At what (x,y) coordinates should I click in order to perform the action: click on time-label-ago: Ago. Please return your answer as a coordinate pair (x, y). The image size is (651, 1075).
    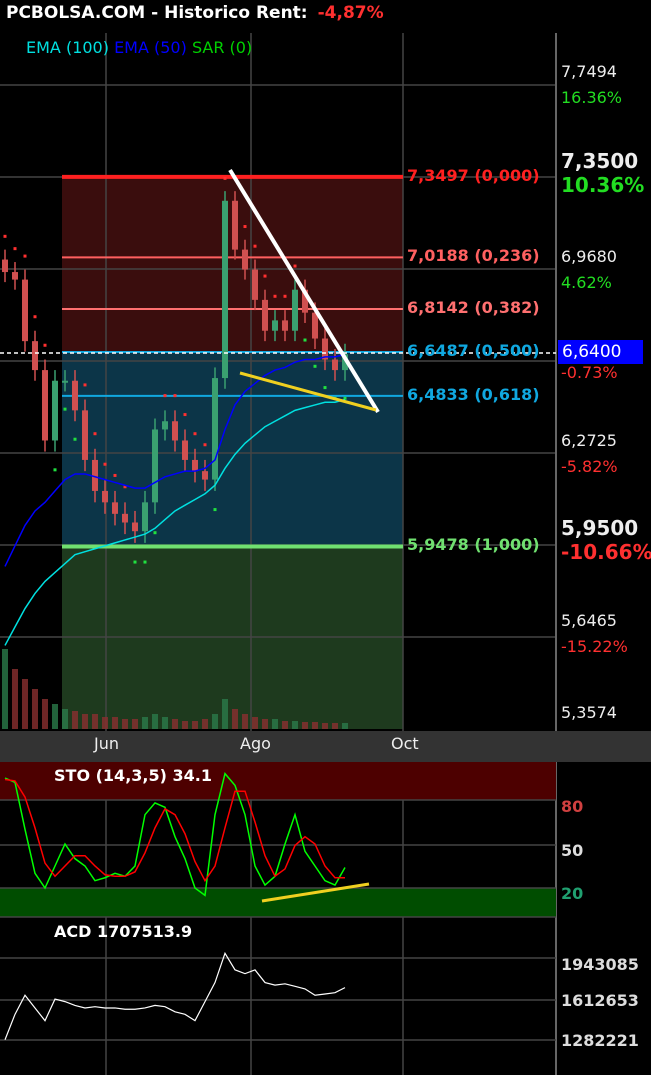
    Looking at the image, I should click on (255, 743).